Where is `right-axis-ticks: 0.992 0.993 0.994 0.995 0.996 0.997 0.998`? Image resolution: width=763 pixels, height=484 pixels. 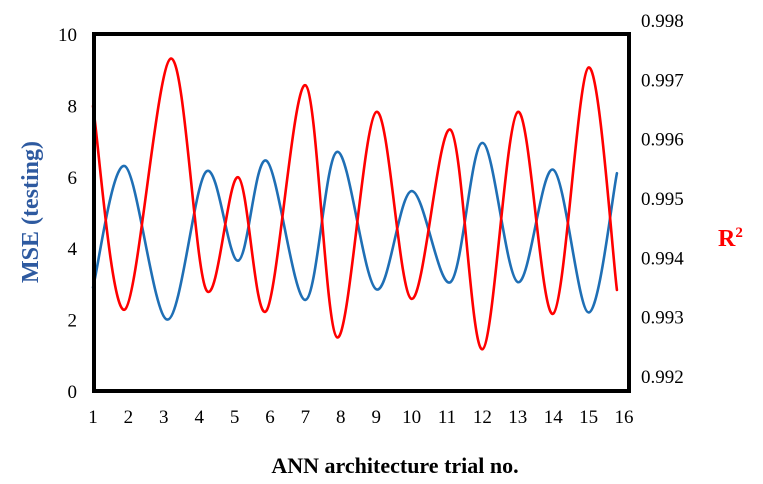 right-axis-ticks: 0.992 0.993 0.994 0.995 0.996 0.997 0.998 is located at coordinates (662, 199).